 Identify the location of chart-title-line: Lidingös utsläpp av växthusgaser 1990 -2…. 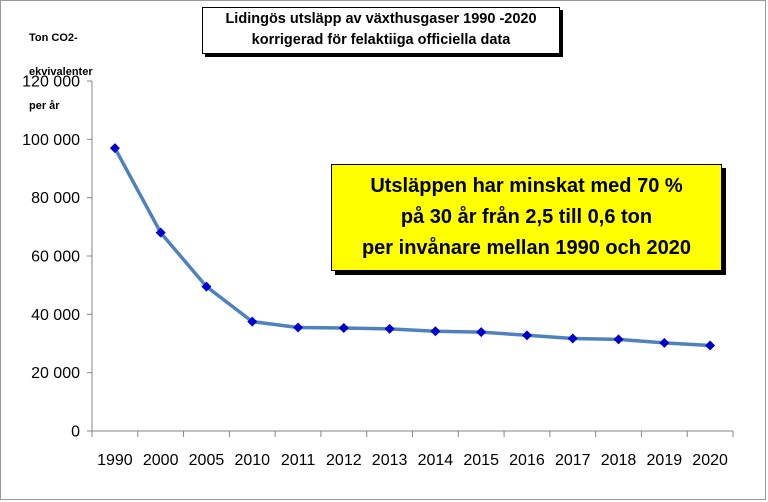
(381, 19).